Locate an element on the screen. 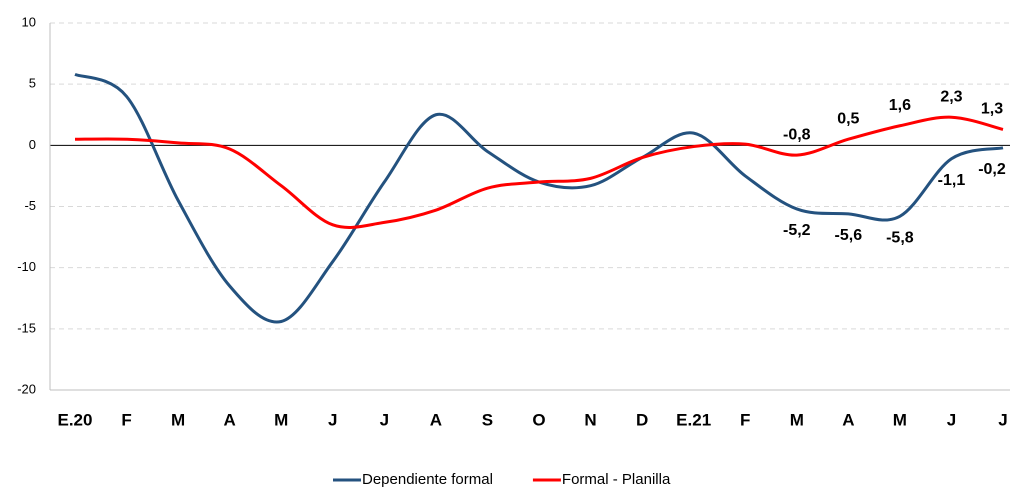 The width and height of the screenshot is (1019, 491). x-tick-label: O is located at coordinates (538, 419).